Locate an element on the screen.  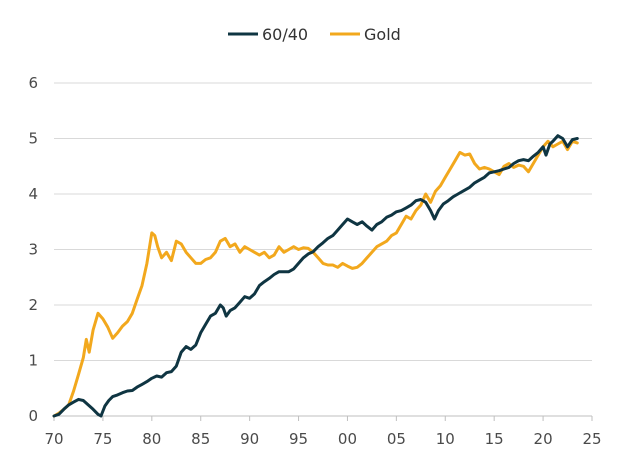
y-tick-label: 0 is located at coordinates (33, 416).